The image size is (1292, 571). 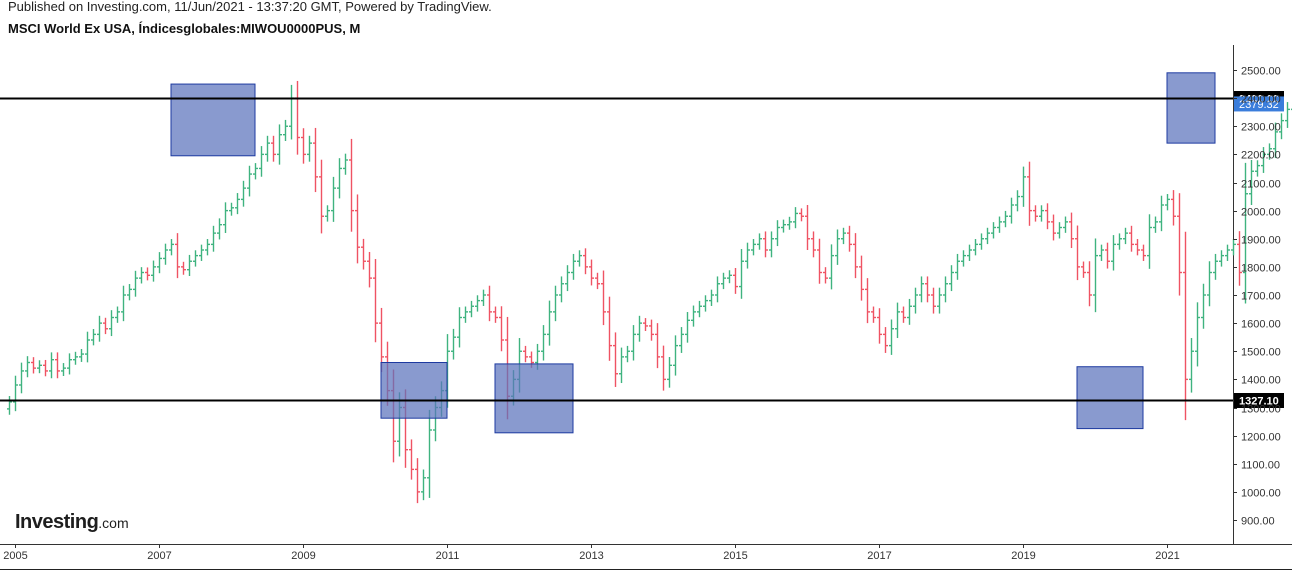 I want to click on level-label-bg, so click(x=1259, y=400).